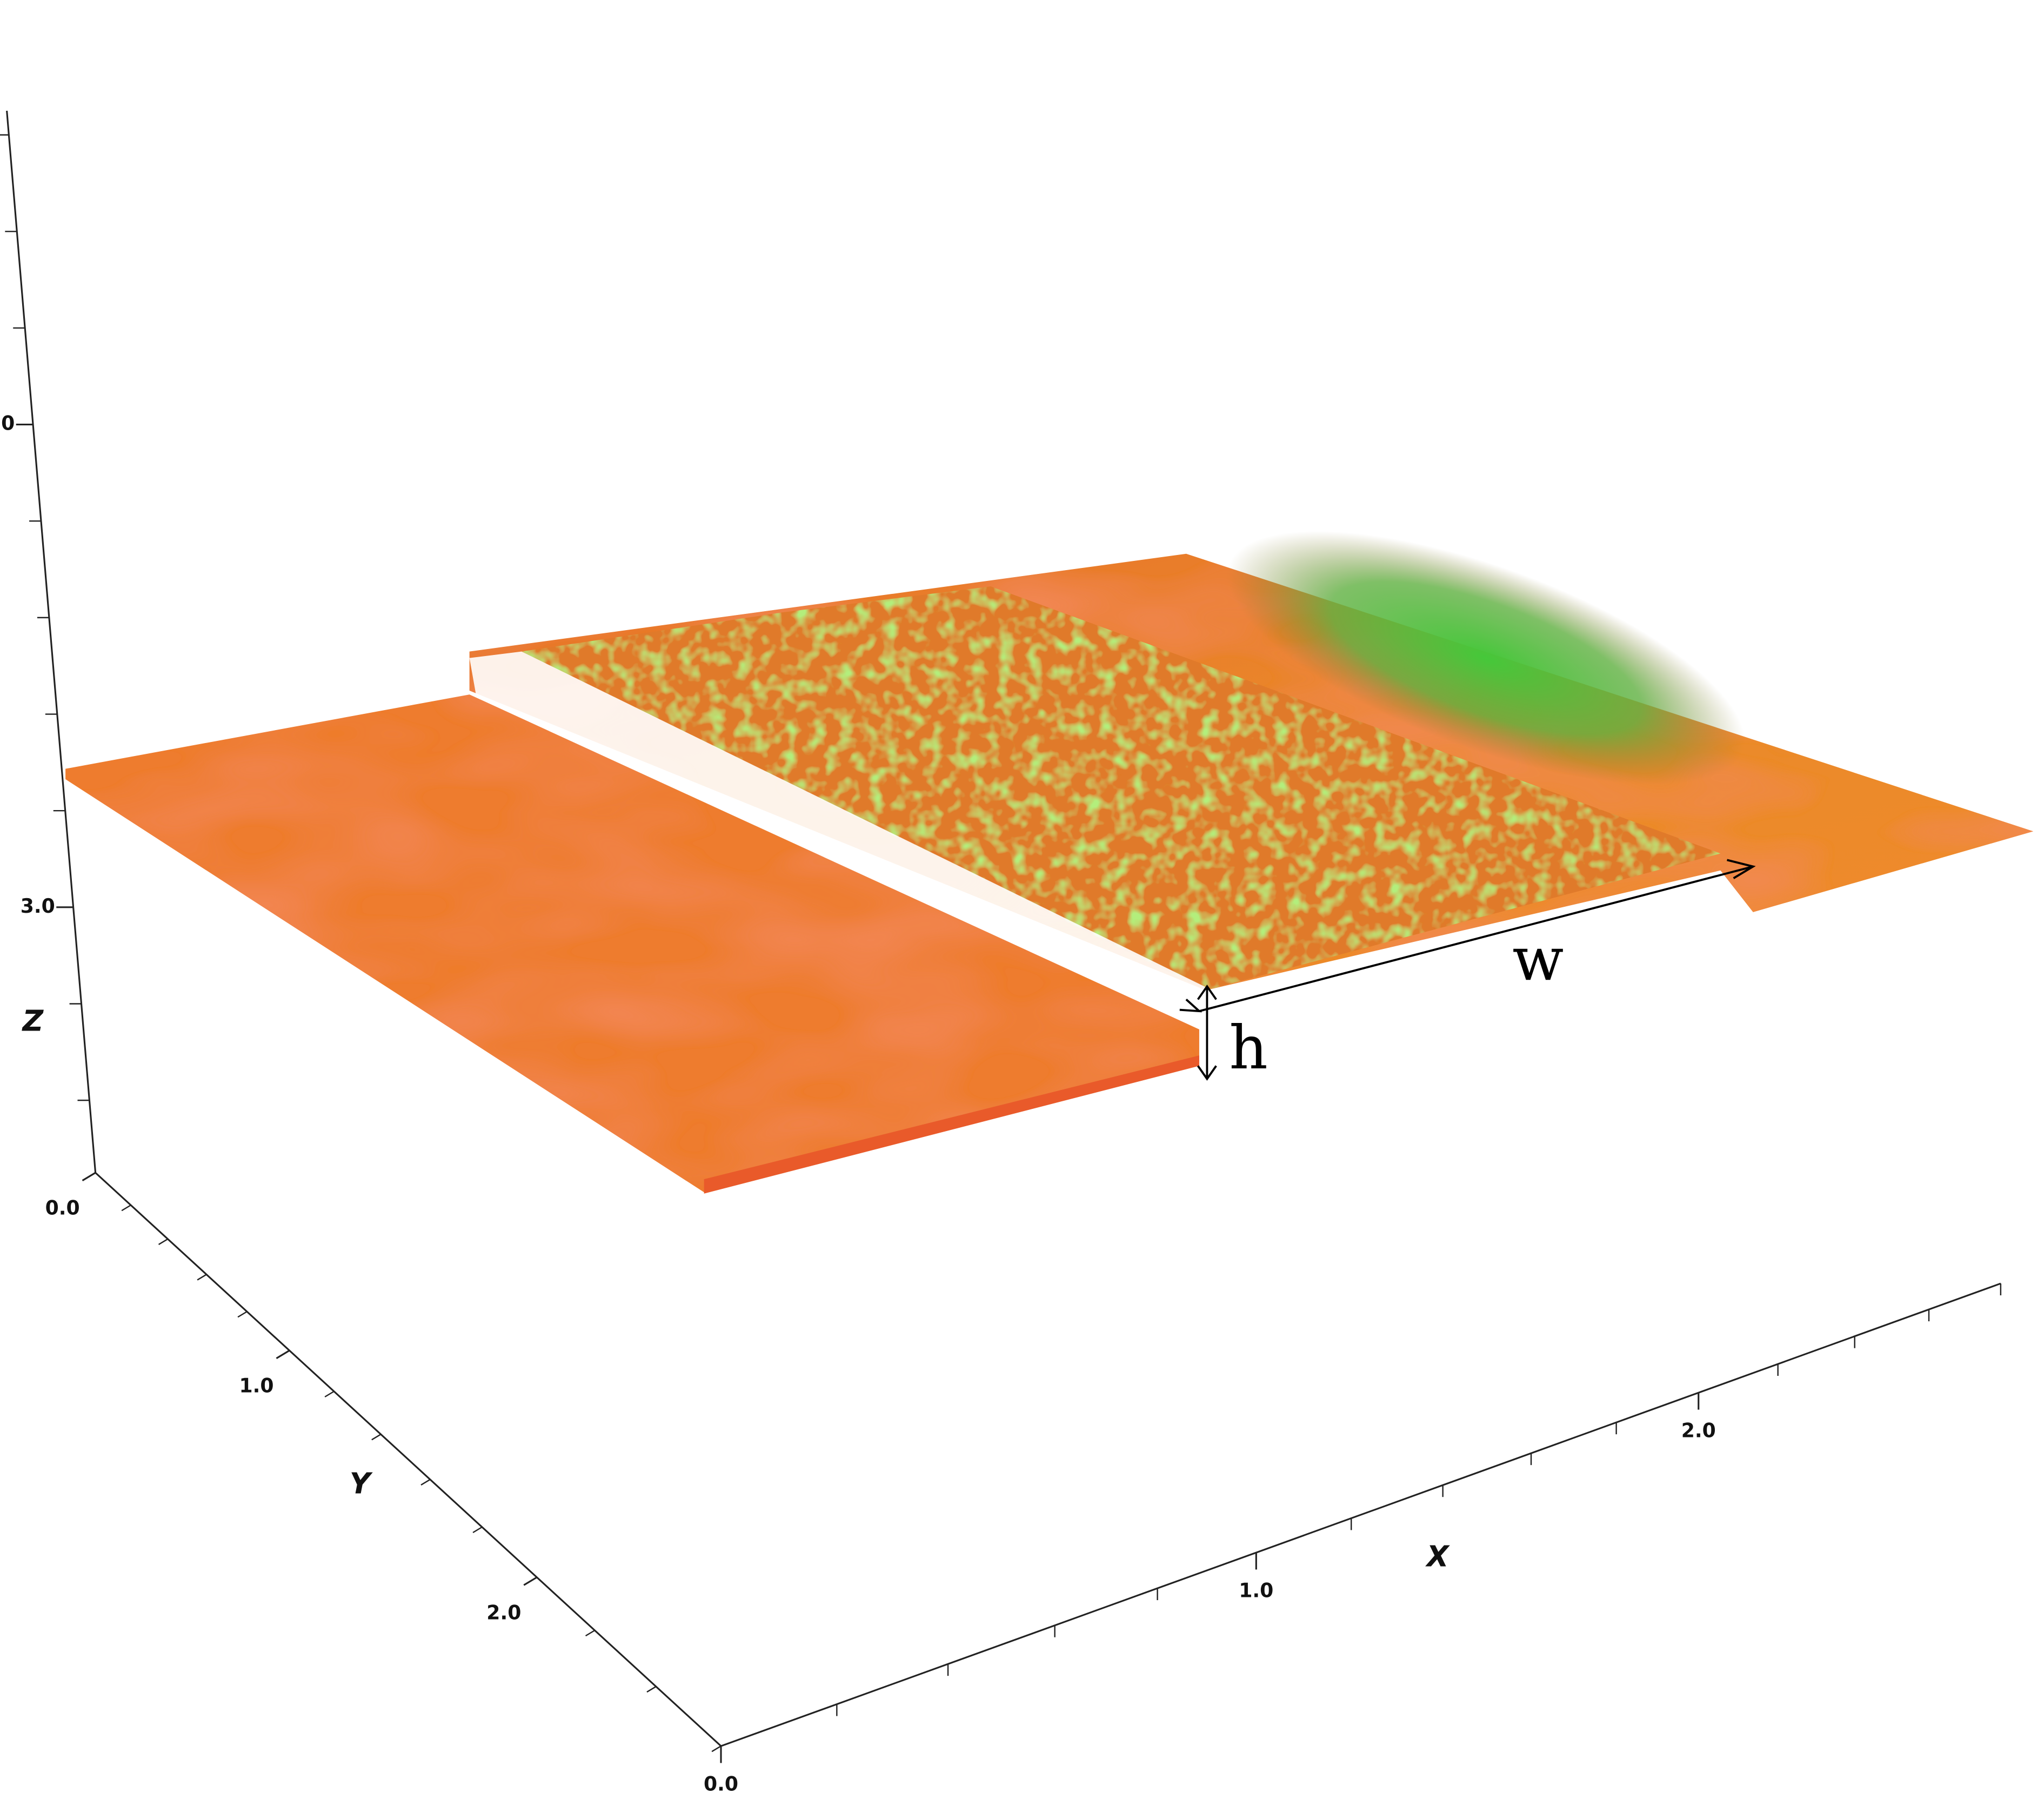  What do you see at coordinates (1248, 1048) in the screenshot?
I see `annotation-h: h` at bounding box center [1248, 1048].